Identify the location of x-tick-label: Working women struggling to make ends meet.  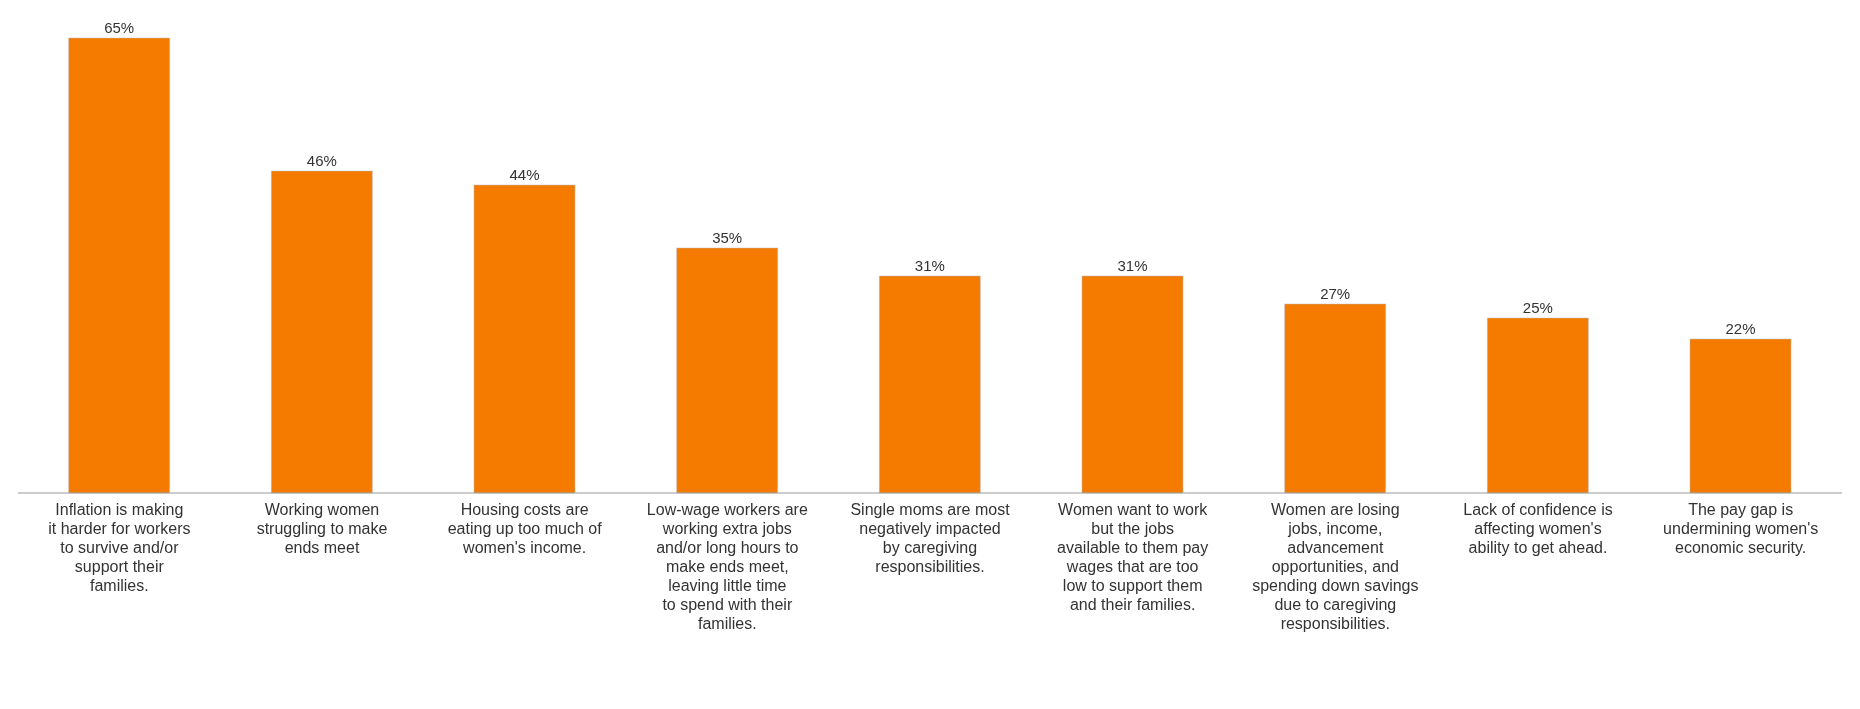
(322, 528).